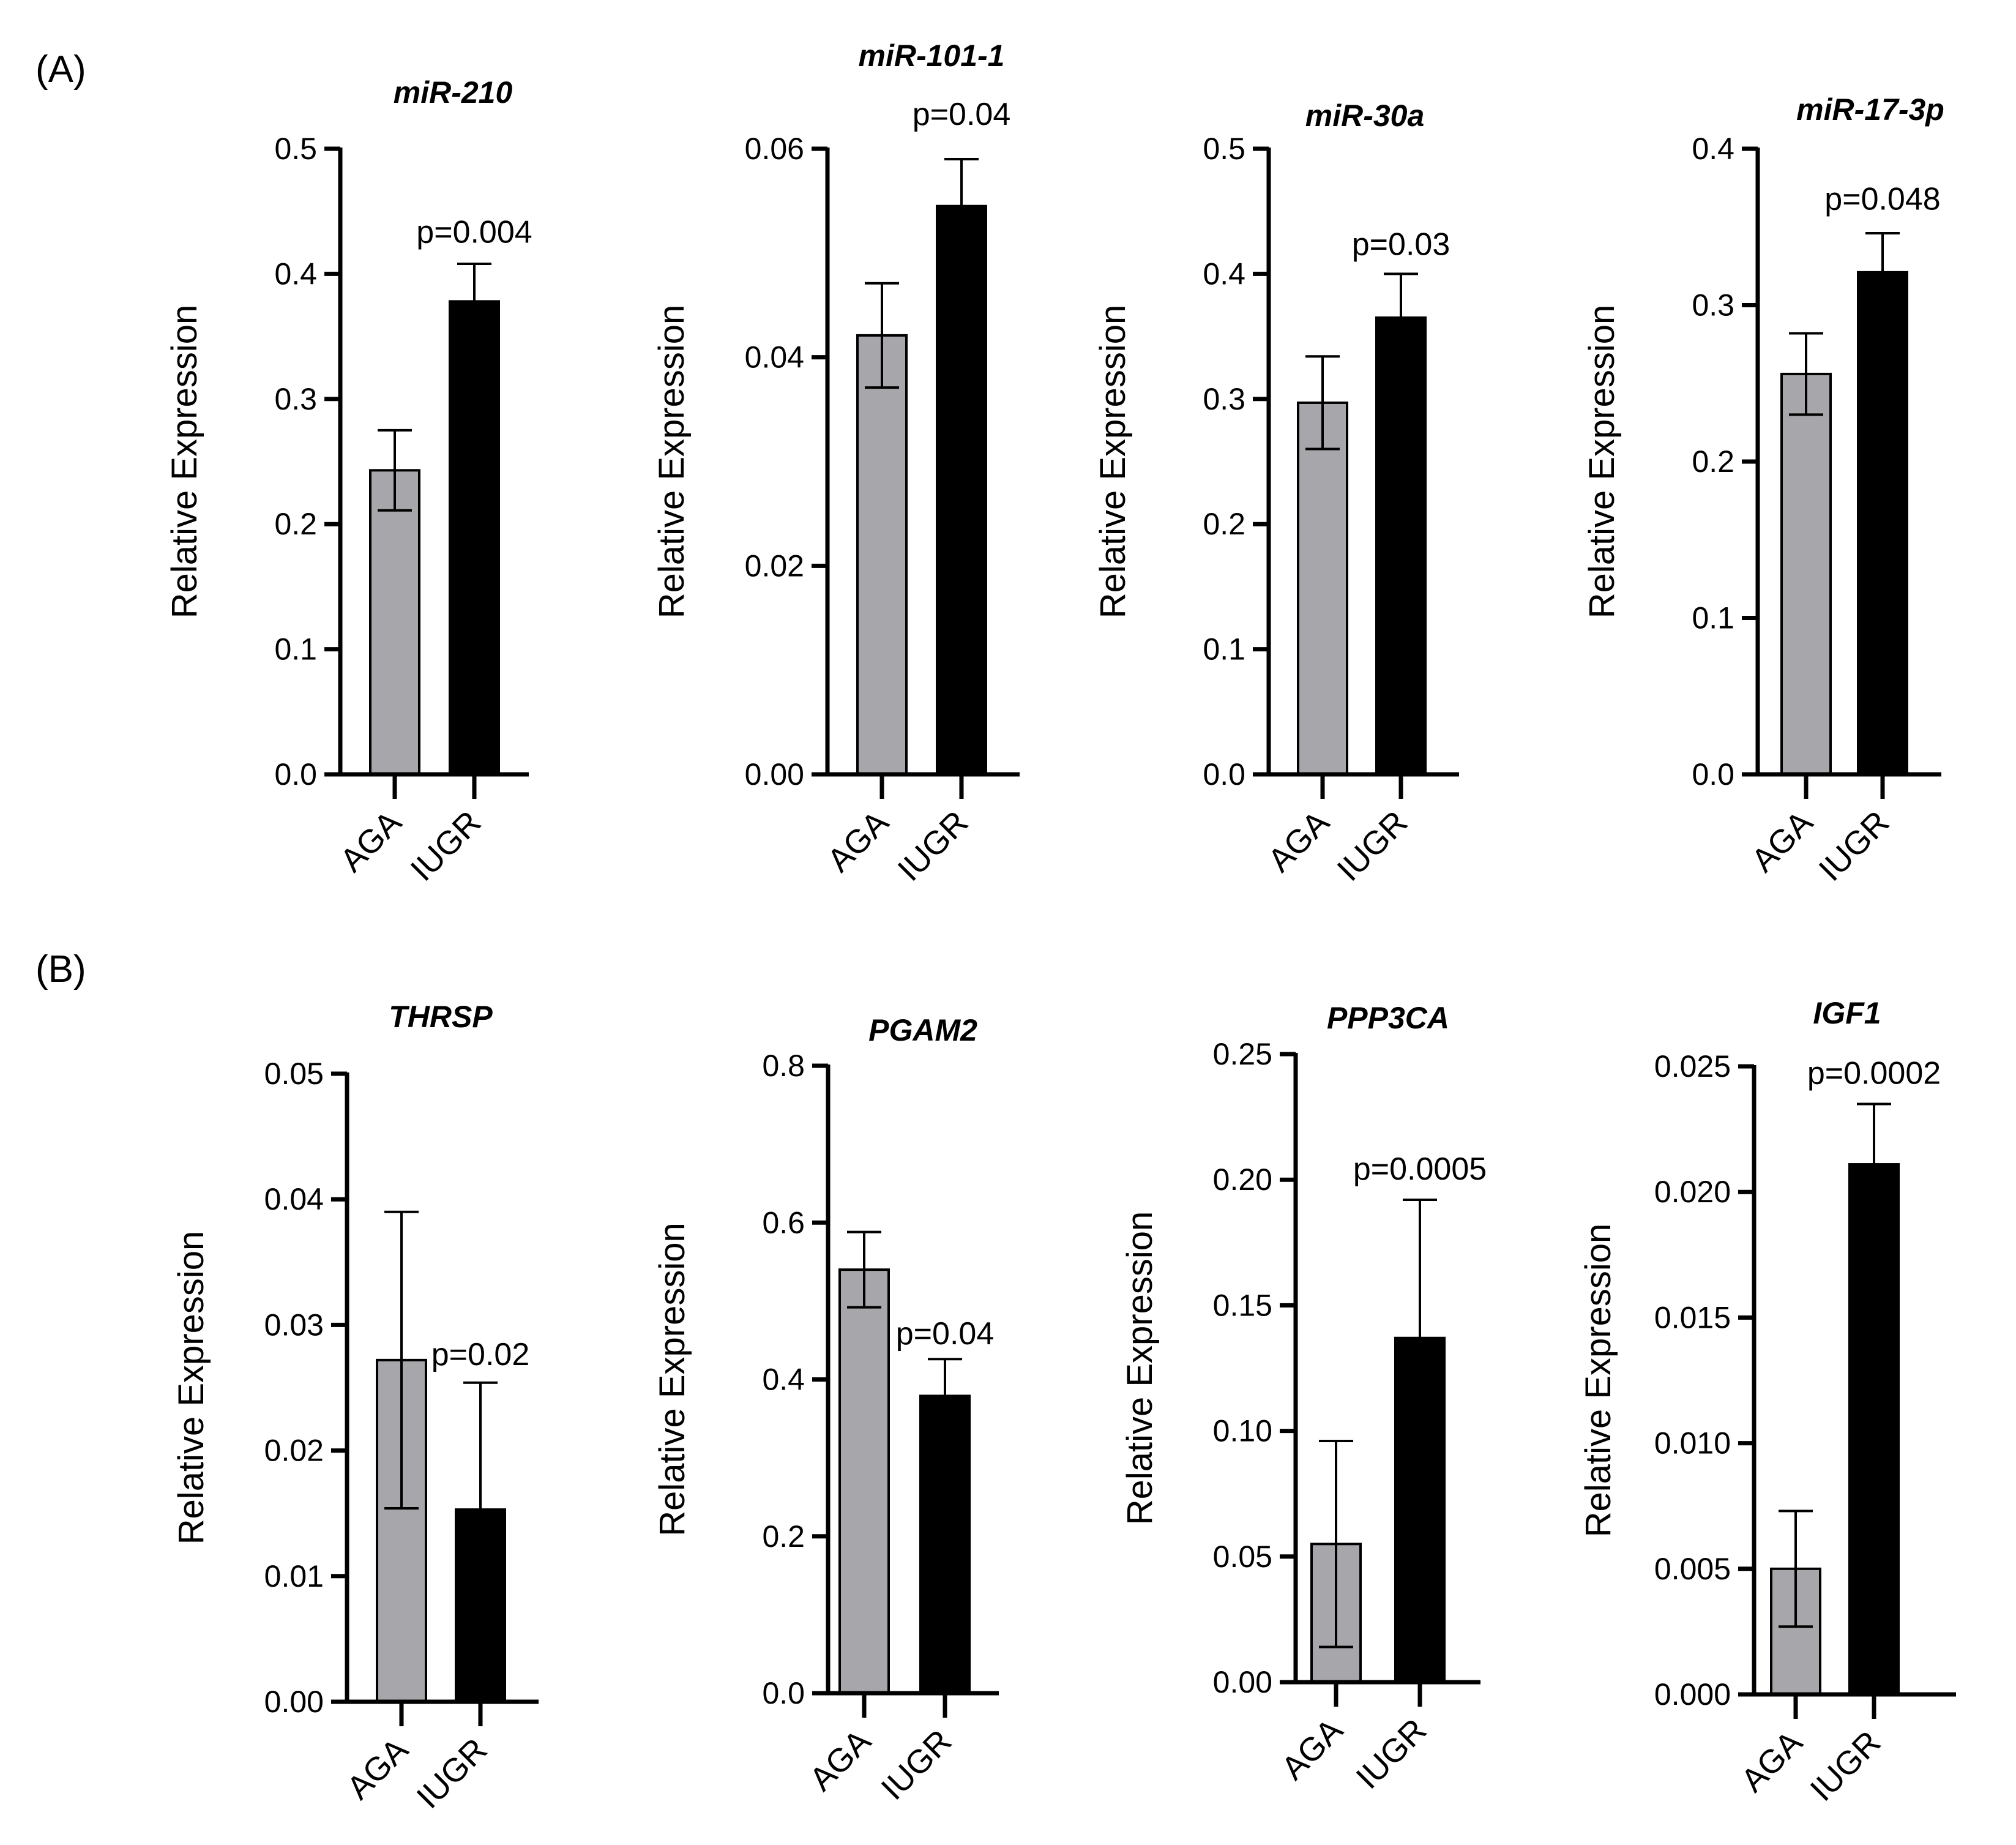 The width and height of the screenshot is (2016, 1845). What do you see at coordinates (784, 1222) in the screenshot?
I see `y-tick-label: 0.6` at bounding box center [784, 1222].